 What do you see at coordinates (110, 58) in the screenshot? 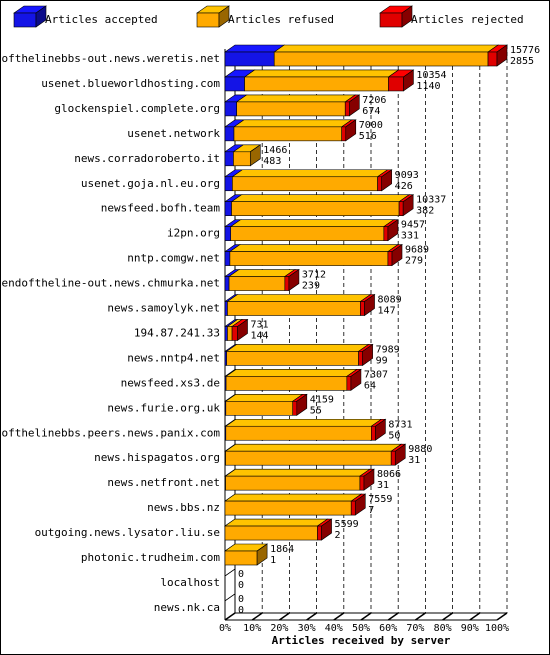
I see `category-label: endofthelinebbs-out.news.weretis.net` at bounding box center [110, 58].